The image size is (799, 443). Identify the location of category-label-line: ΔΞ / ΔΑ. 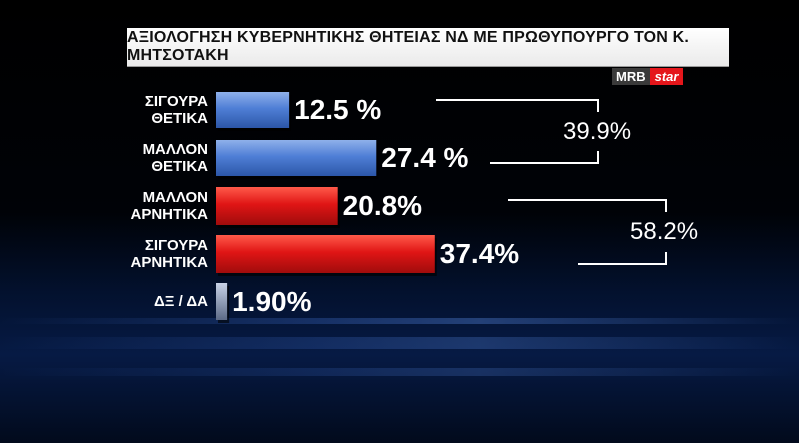
(181, 301).